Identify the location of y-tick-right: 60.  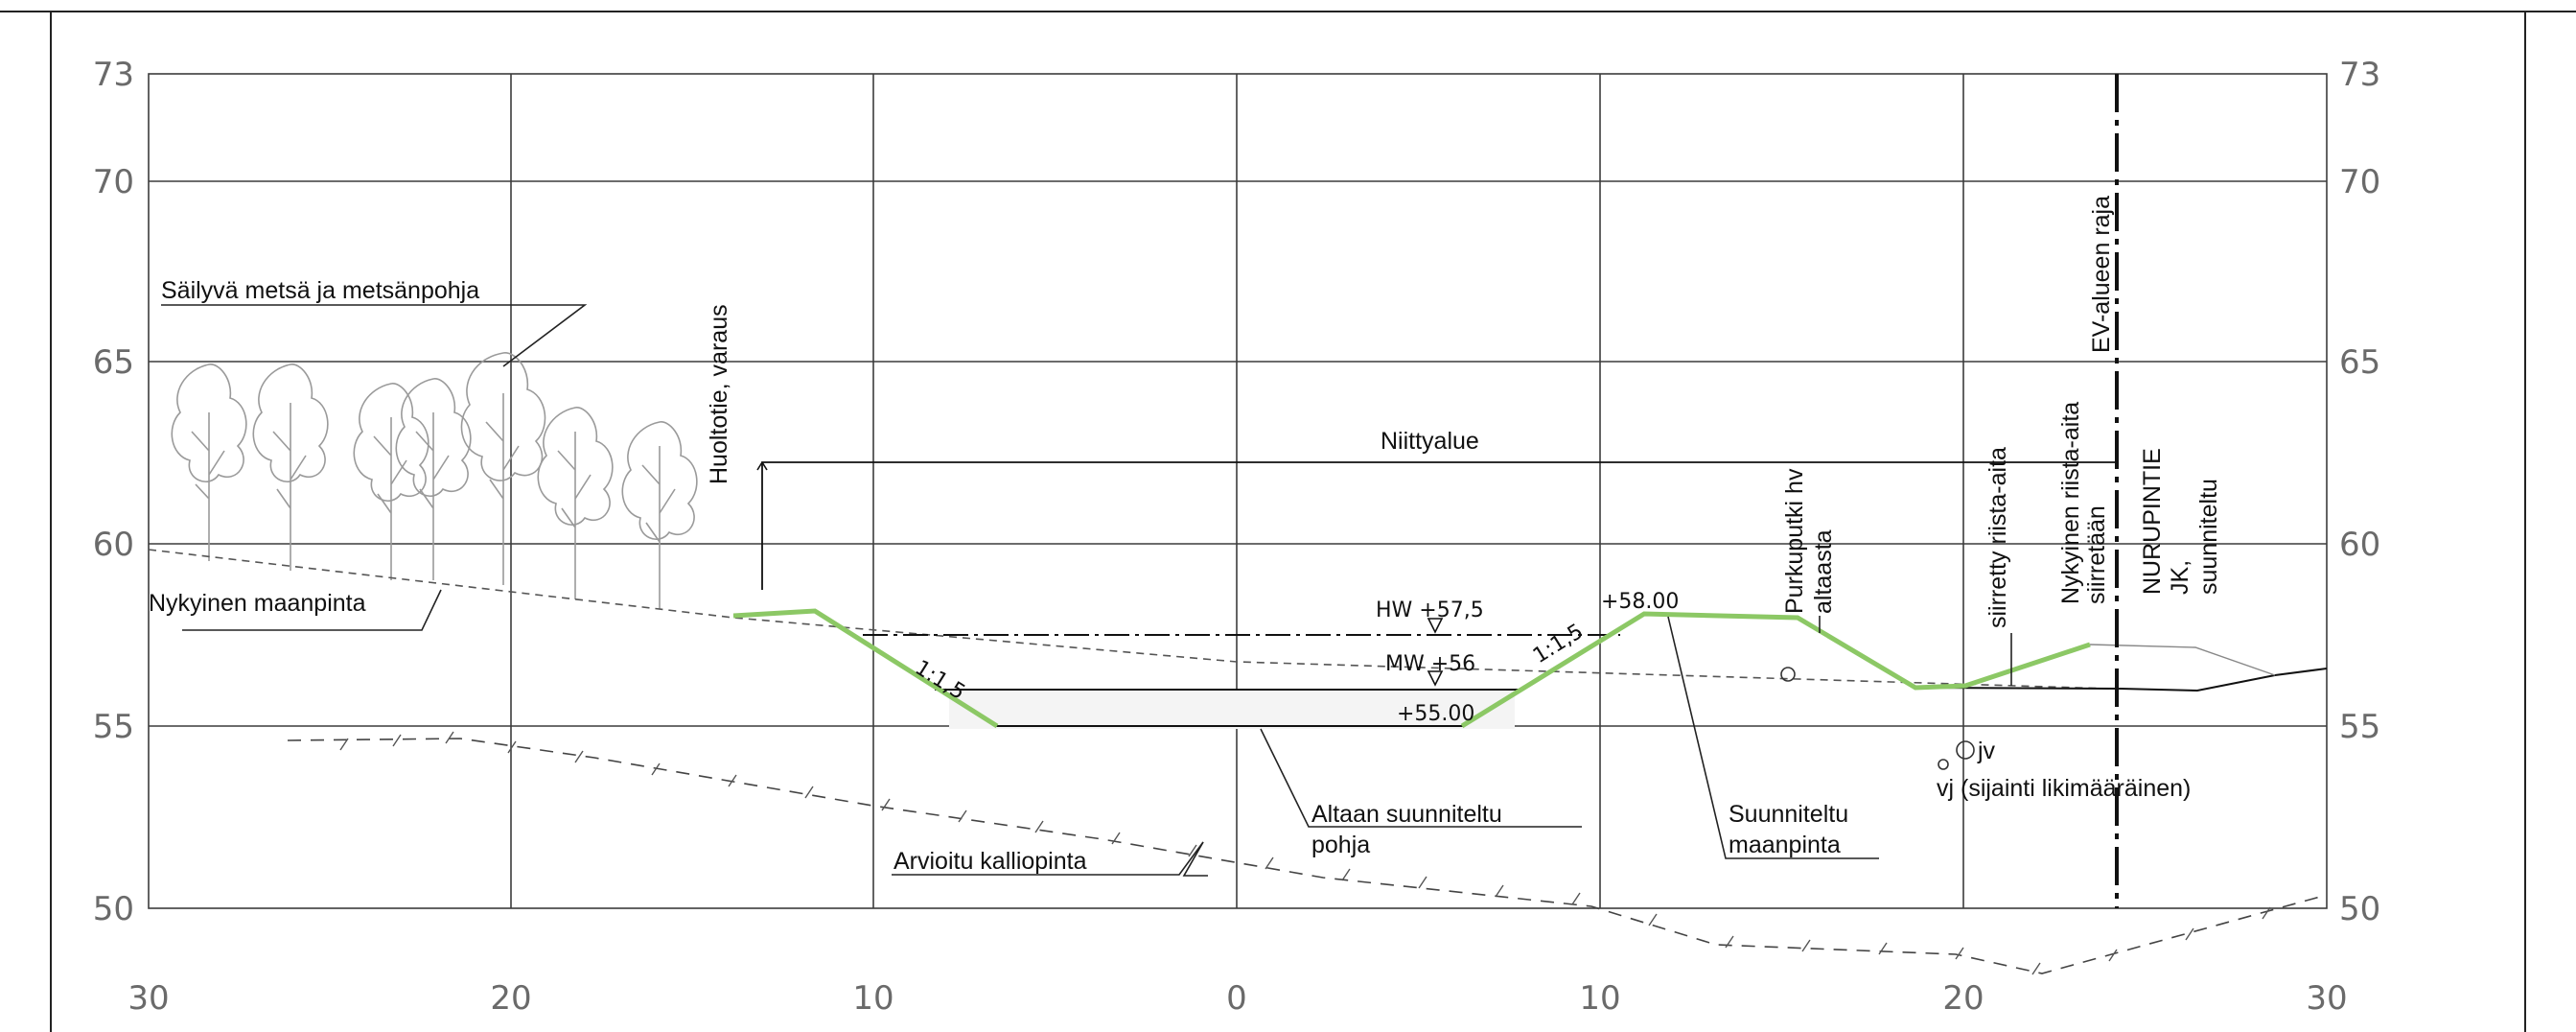
(2359, 545).